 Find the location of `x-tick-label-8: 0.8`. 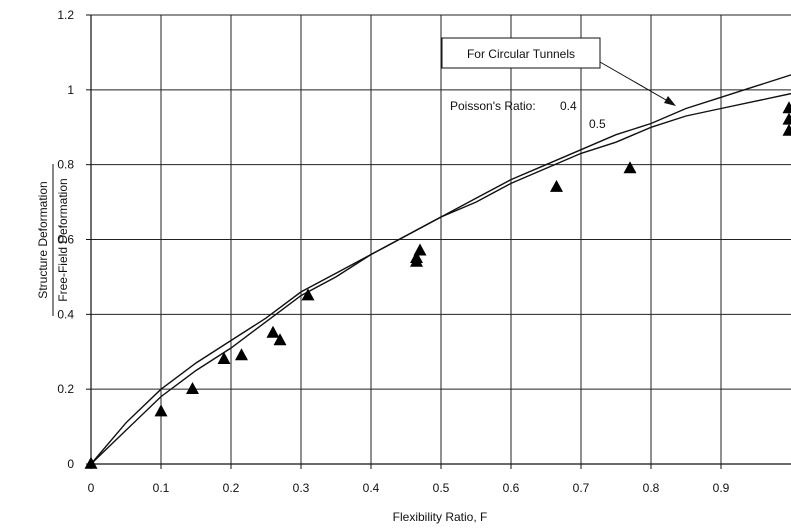

x-tick-label-8: 0.8 is located at coordinates (651, 488).